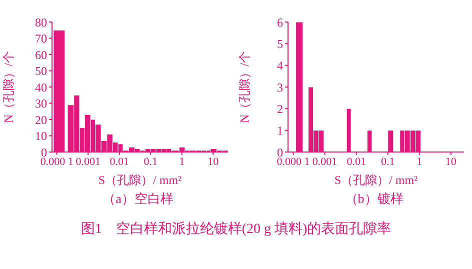  I want to click on y-tick-label: 5, so click(280, 43).